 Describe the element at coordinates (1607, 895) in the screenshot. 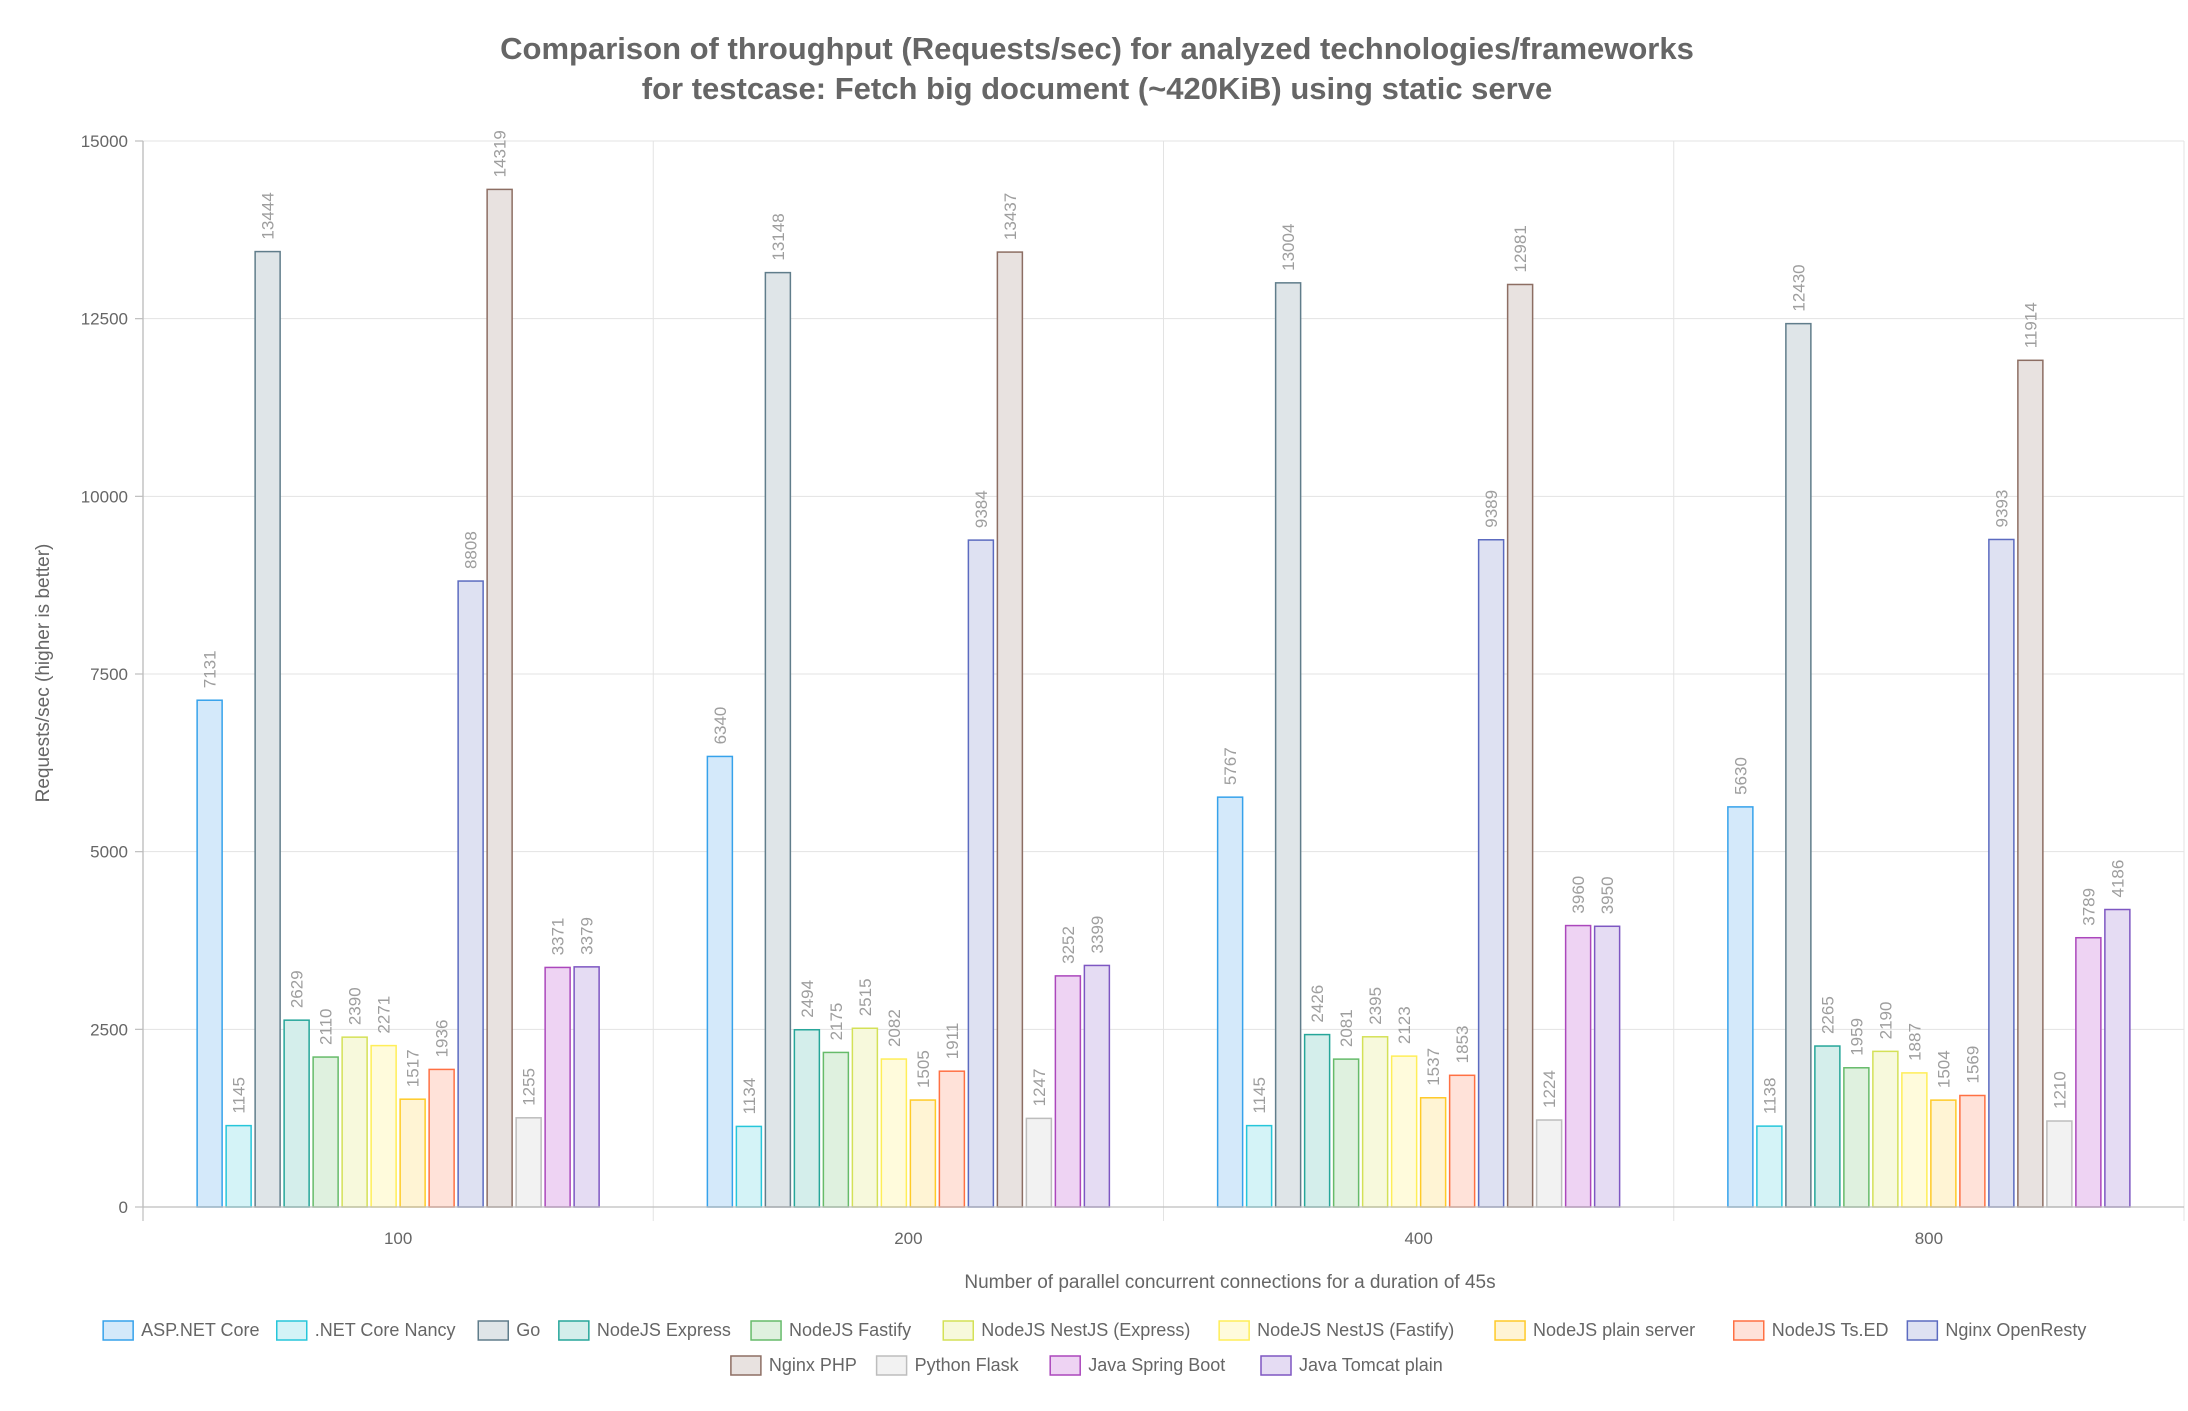

I see `bar-value-label: 3950` at that location.